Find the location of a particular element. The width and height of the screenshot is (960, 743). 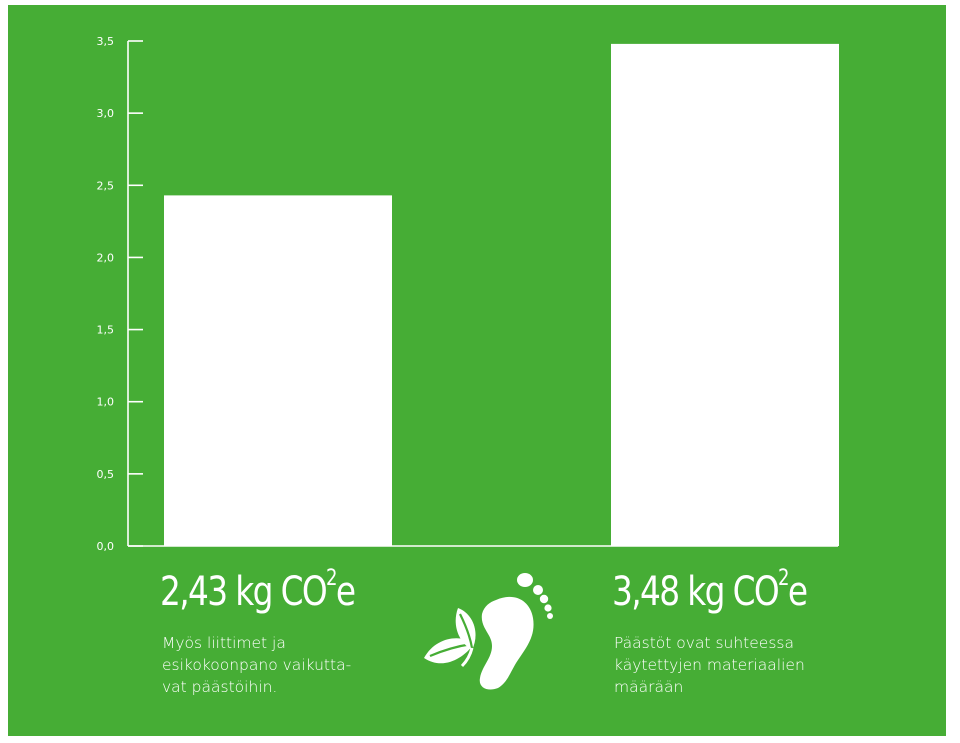

y-tick-label: 2,0 is located at coordinates (106, 257).